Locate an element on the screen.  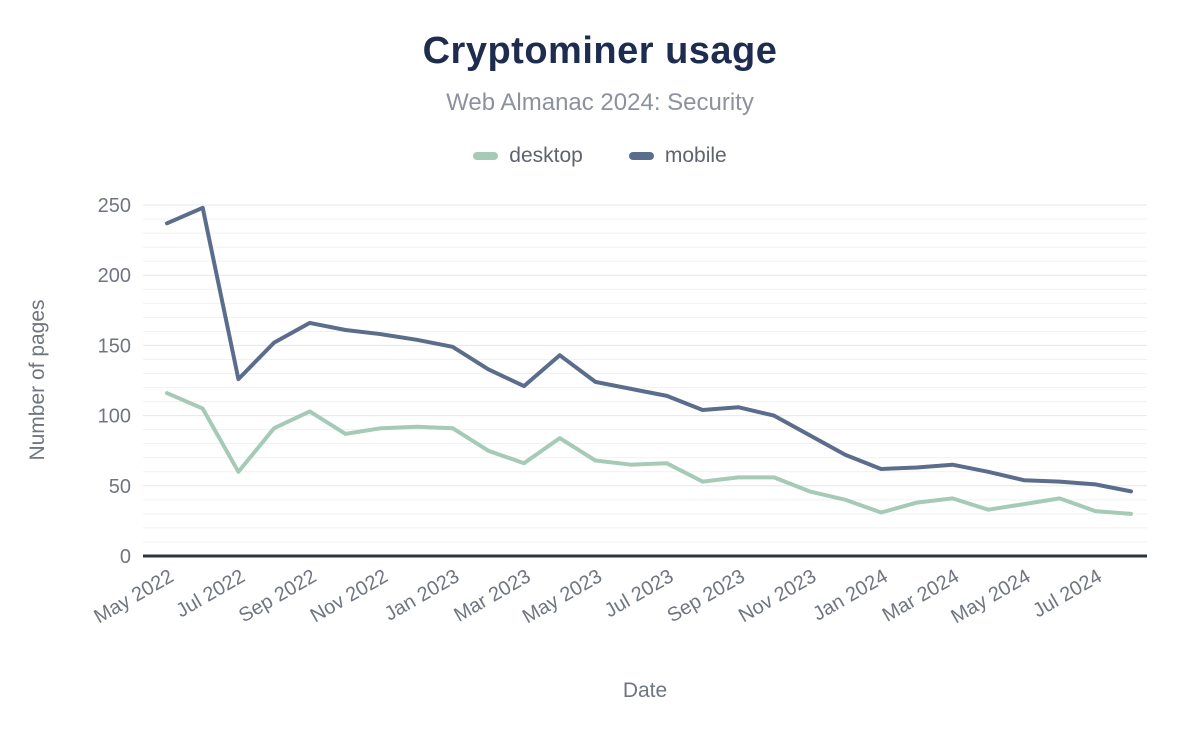
x-tick-label: Jan 2023 is located at coordinates (422, 595).